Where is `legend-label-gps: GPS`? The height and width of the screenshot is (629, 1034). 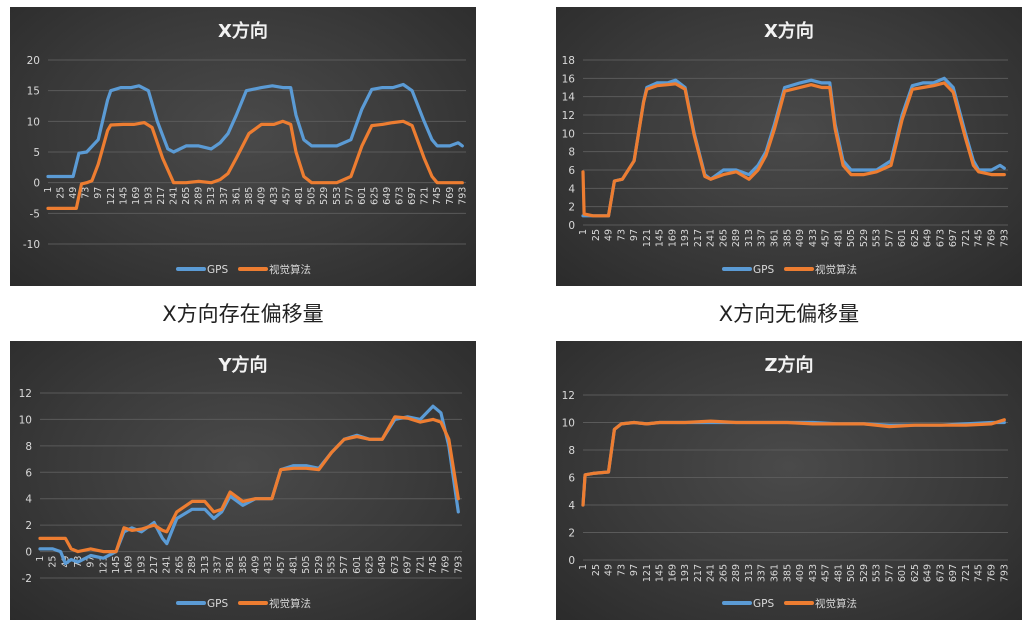
legend-label-gps: GPS is located at coordinates (763, 270).